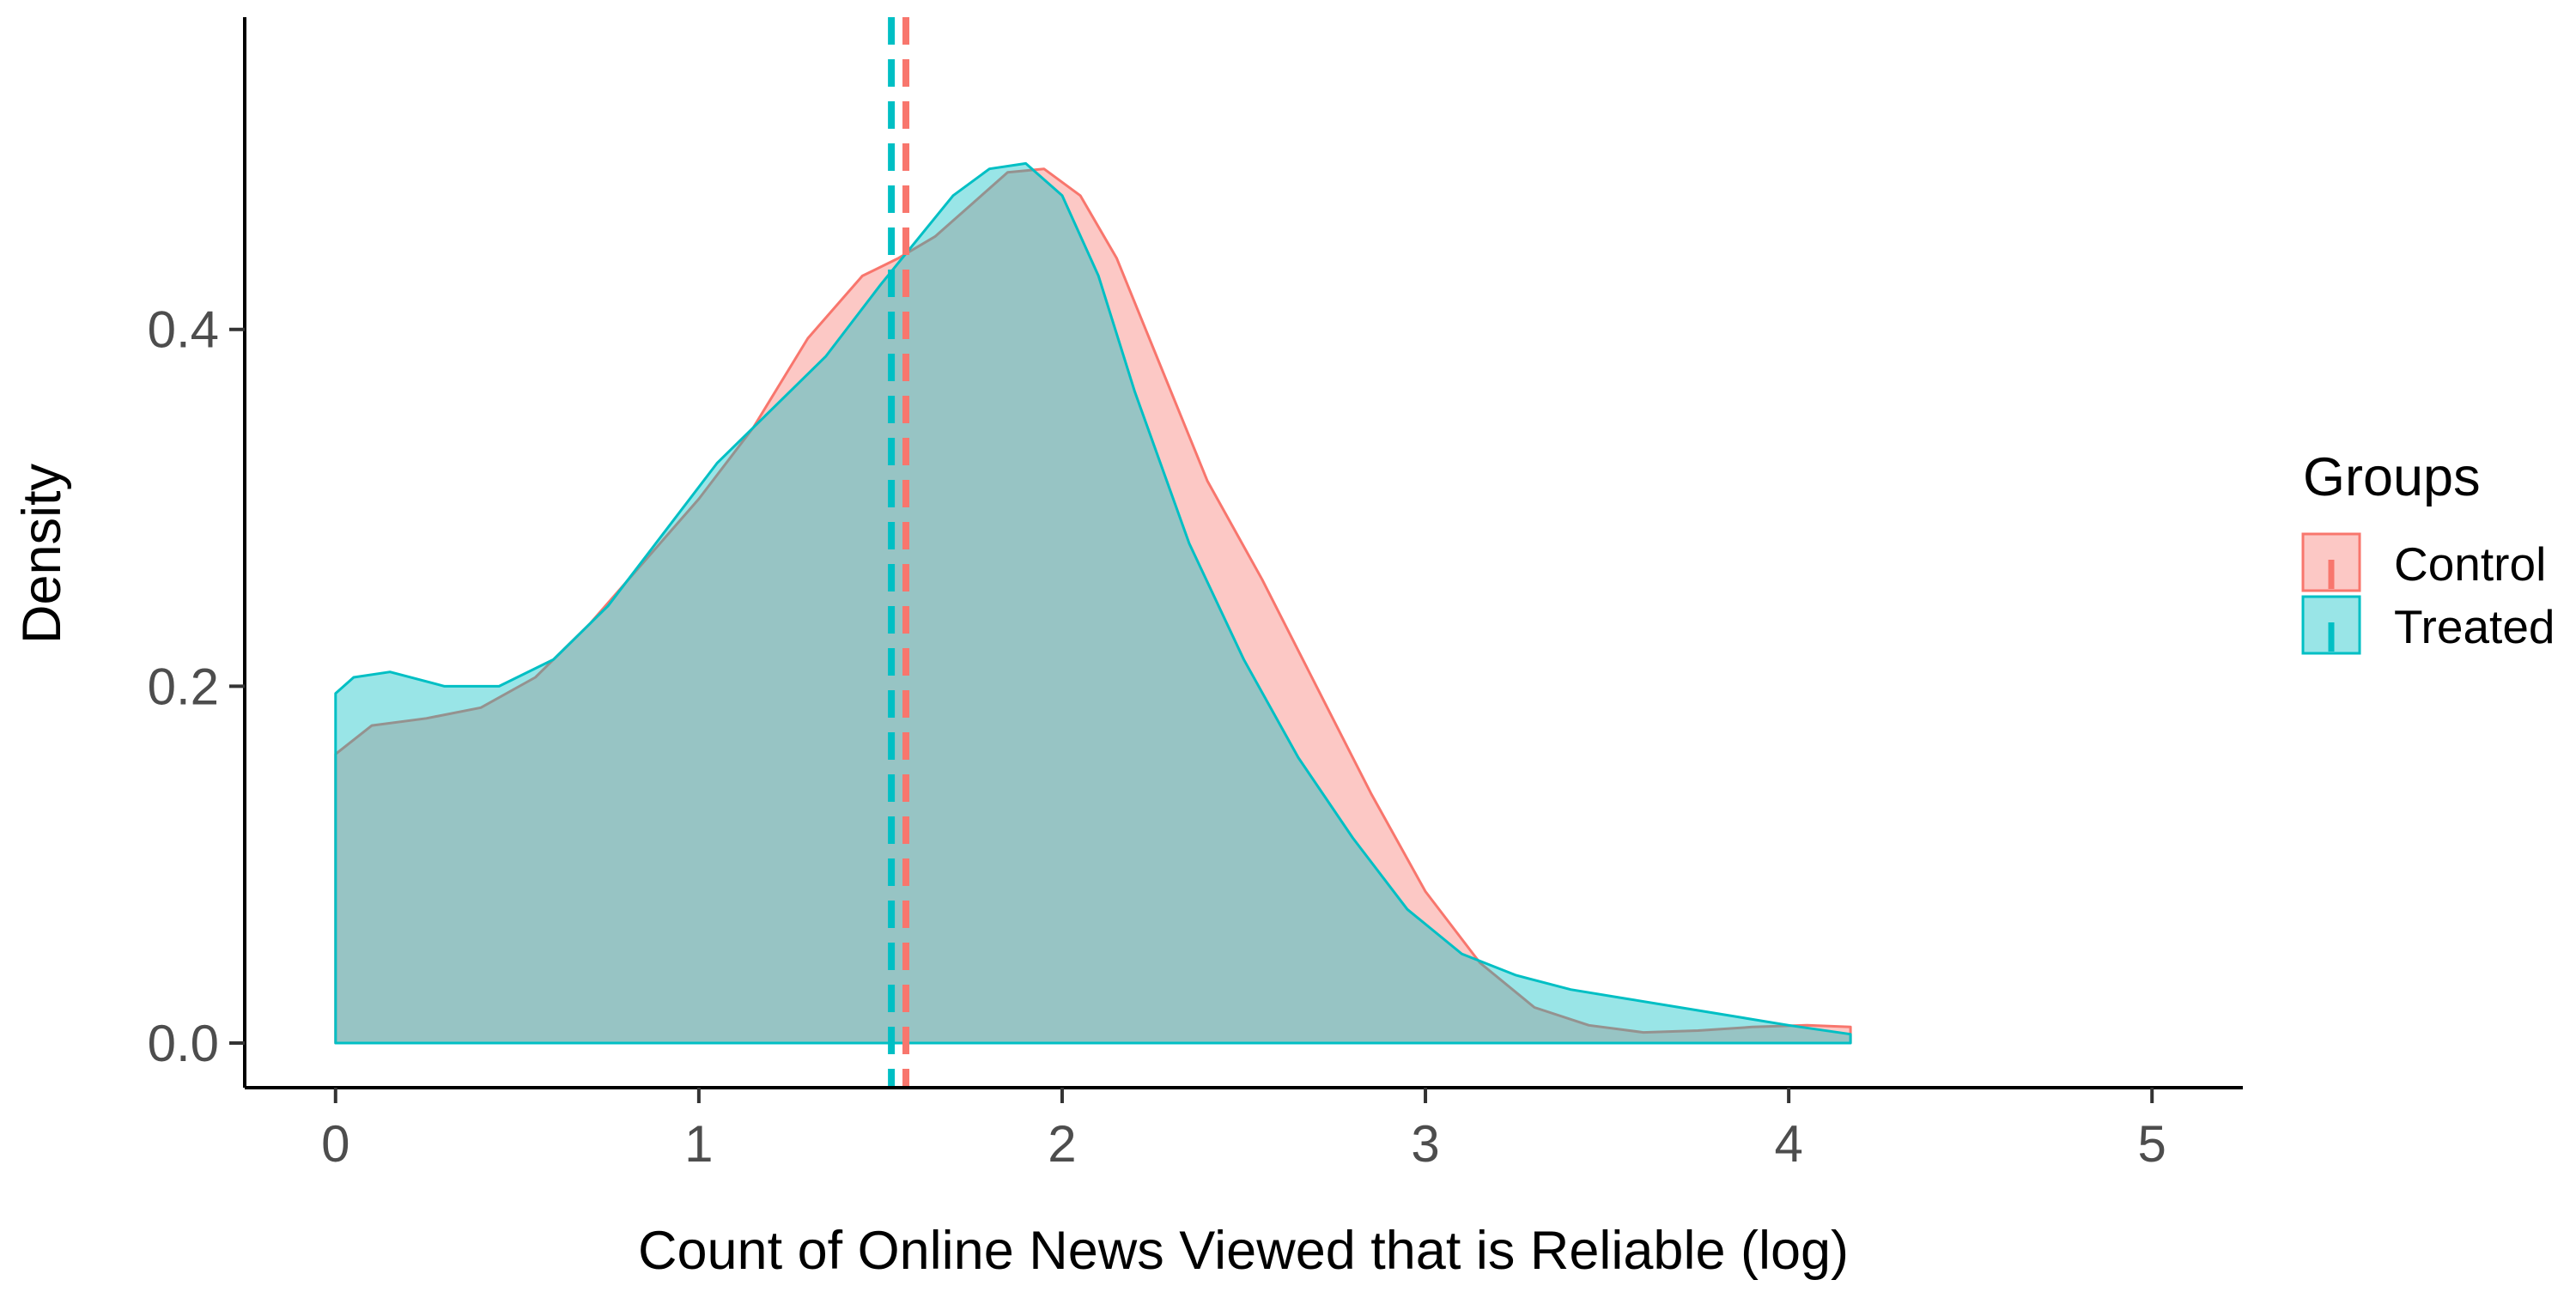  Describe the element at coordinates (183, 1043) in the screenshot. I see `y-tick-label: 0.0` at that location.